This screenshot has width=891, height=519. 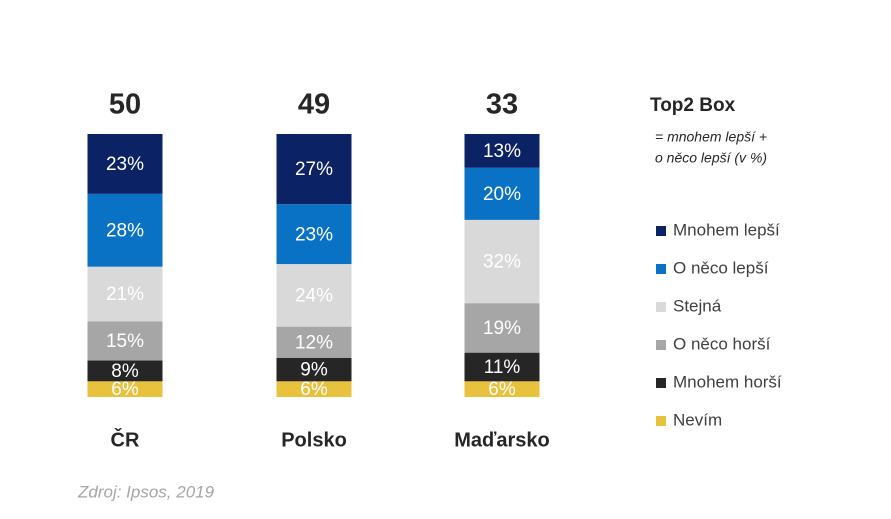 I want to click on total-label: 50, so click(x=125, y=105).